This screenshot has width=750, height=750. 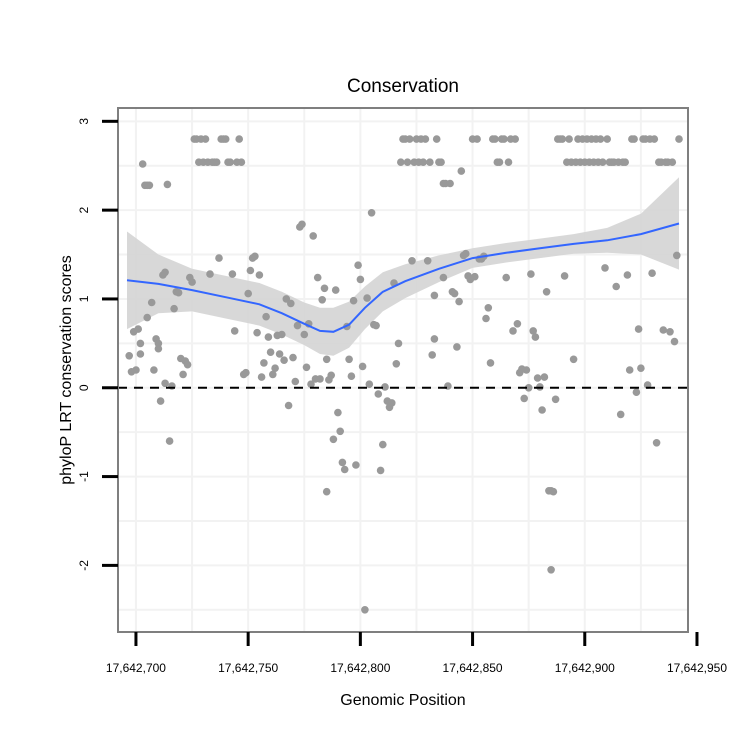 I want to click on x-tick-label: 17,642,950, so click(x=697, y=668).